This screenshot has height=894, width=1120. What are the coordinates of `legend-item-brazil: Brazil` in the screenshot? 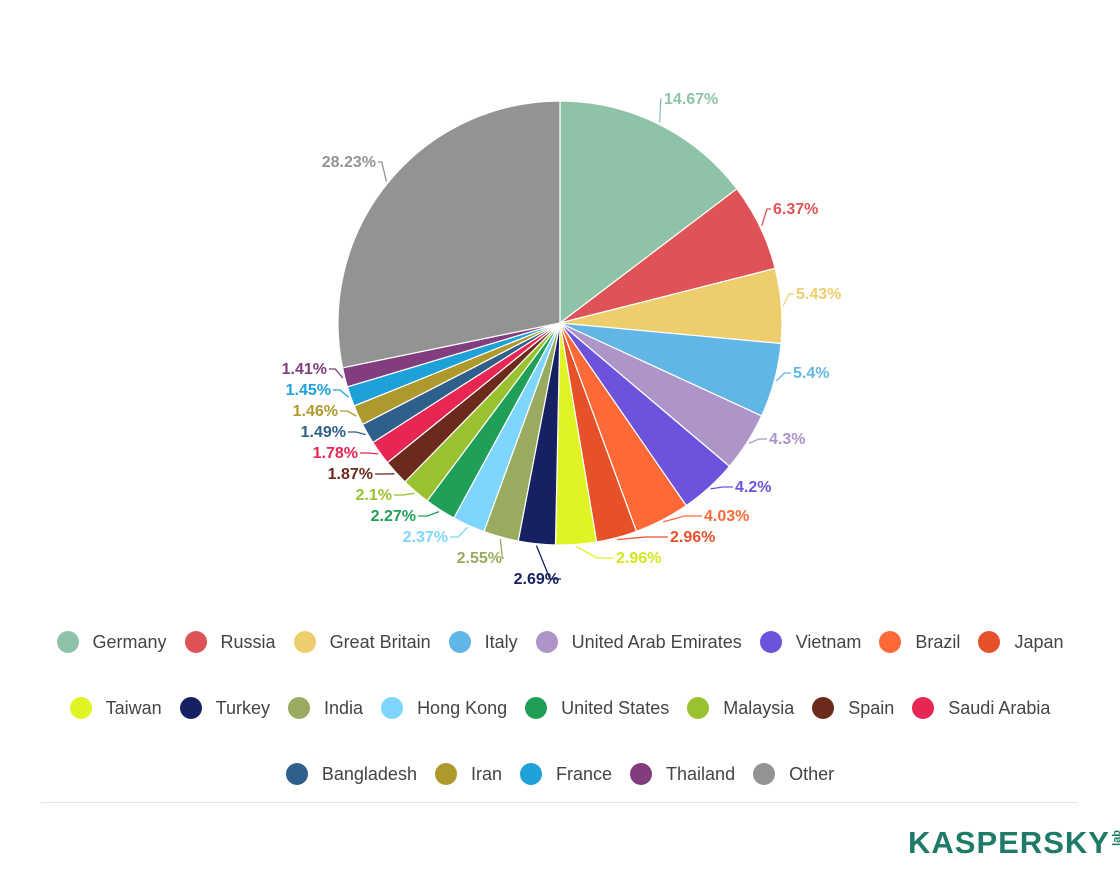 It's located at (919, 642).